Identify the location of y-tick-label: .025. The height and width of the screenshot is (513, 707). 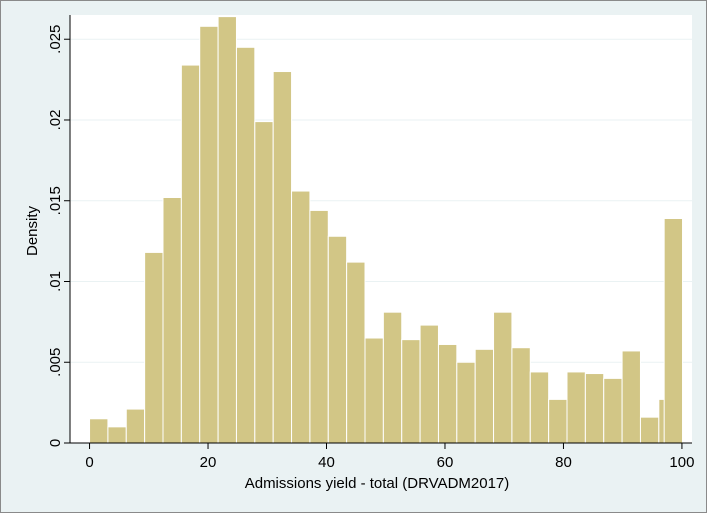
(55, 39).